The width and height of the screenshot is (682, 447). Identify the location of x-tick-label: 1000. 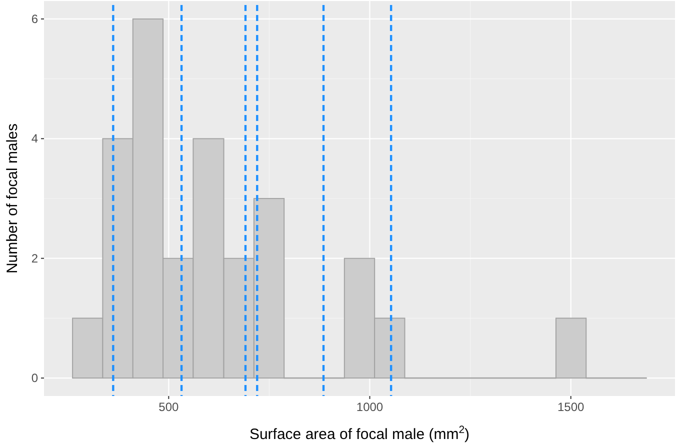
(370, 407).